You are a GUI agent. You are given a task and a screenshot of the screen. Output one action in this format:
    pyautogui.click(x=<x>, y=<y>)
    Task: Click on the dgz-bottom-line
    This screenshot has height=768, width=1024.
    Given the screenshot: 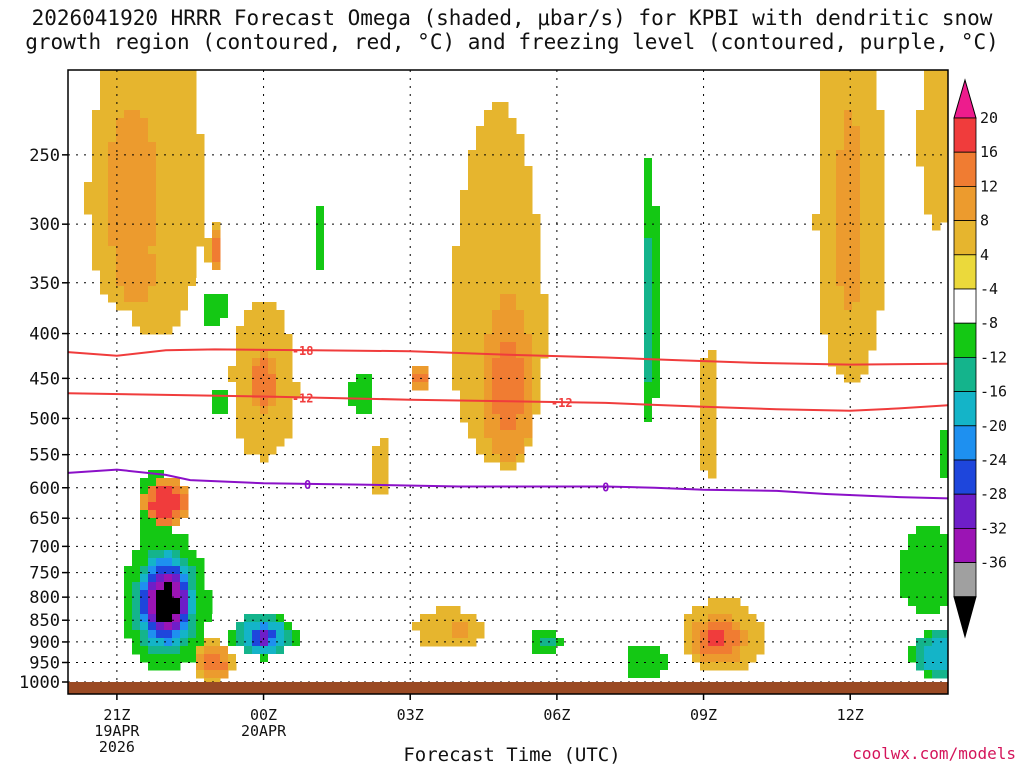 What is the action you would take?
    pyautogui.click(x=508, y=402)
    